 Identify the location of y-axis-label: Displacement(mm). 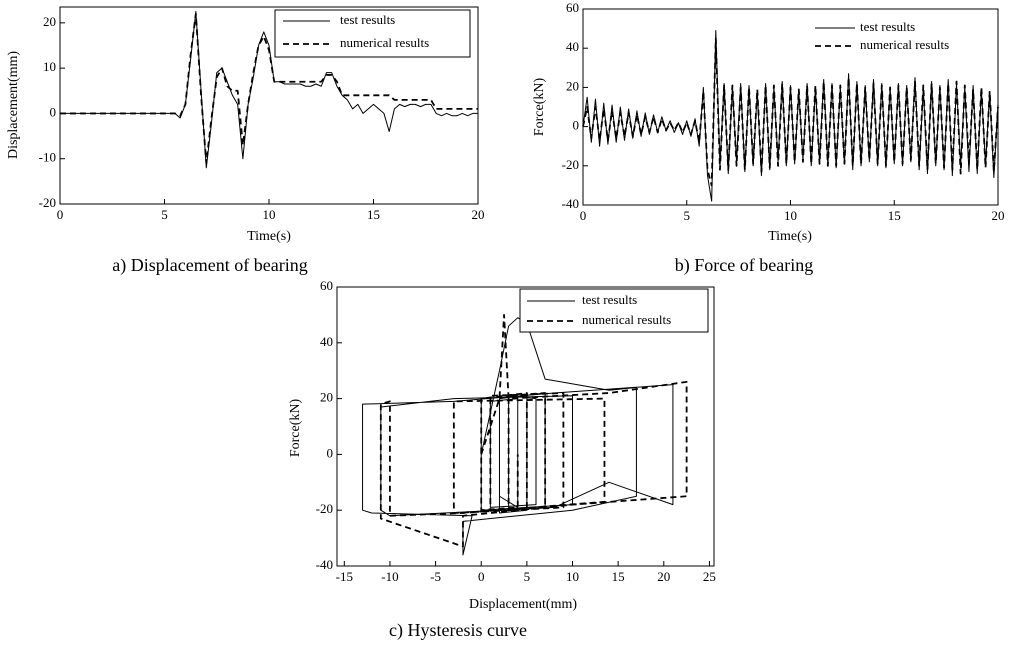
(13, 105).